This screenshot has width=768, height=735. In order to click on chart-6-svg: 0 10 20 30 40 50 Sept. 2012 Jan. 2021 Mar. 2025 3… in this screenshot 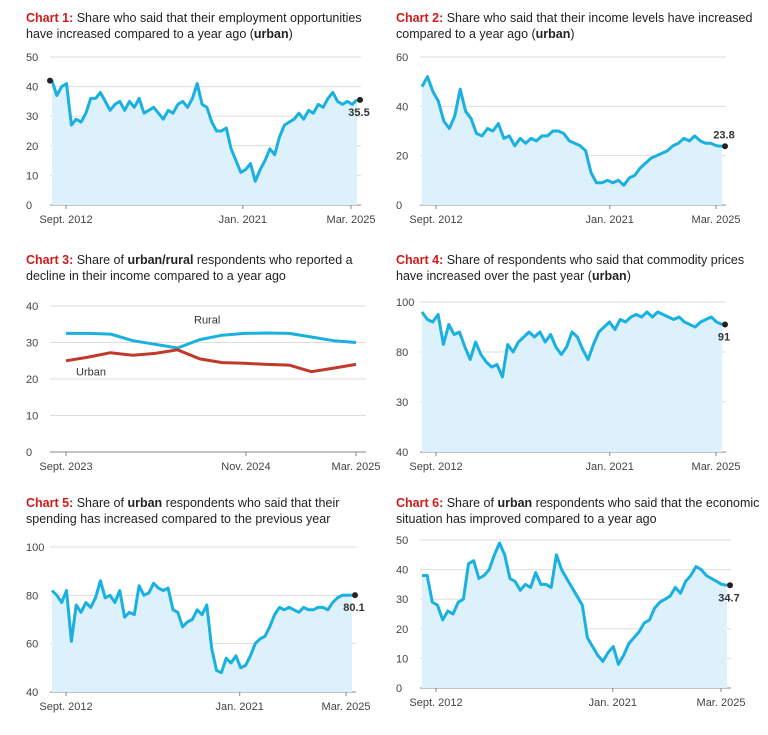, I will do `click(571, 622)`.